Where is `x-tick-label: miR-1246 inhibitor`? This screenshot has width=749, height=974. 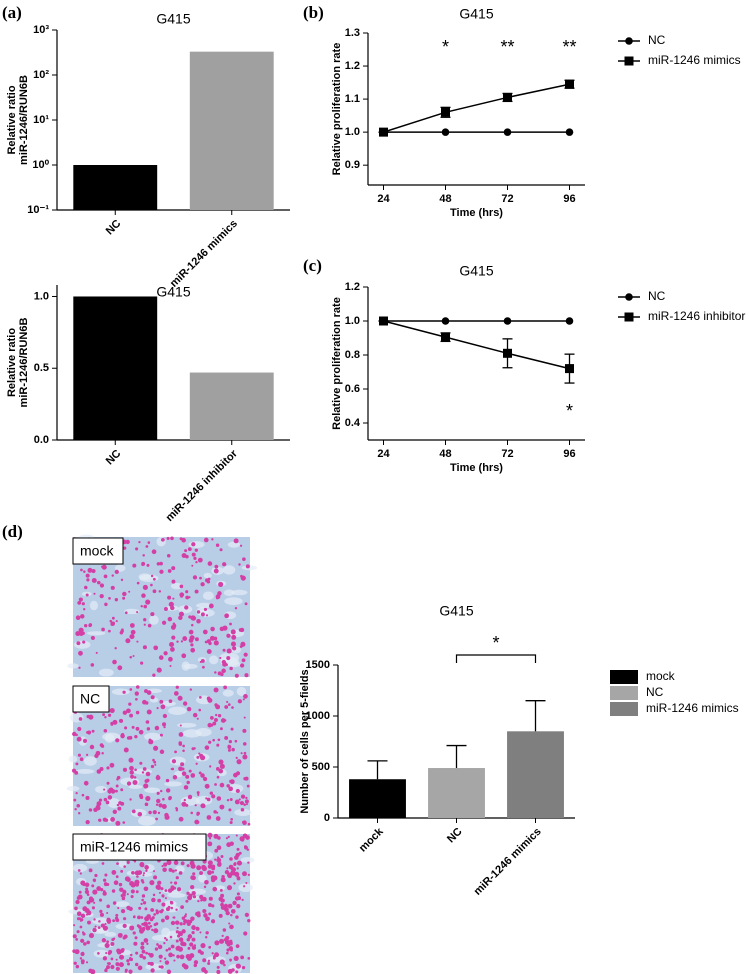
x-tick-label: miR-1246 inhibitor is located at coordinates (202, 485).